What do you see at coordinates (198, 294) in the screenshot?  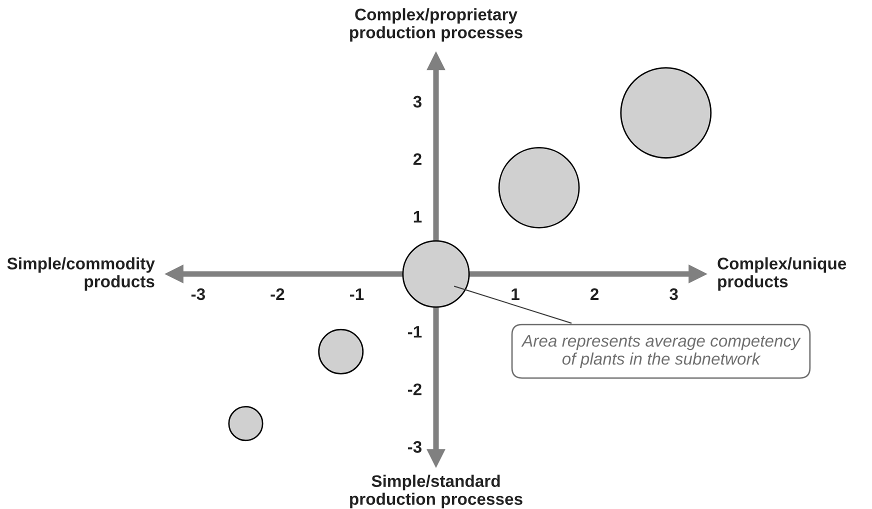 I see `x-tick-label: -3` at bounding box center [198, 294].